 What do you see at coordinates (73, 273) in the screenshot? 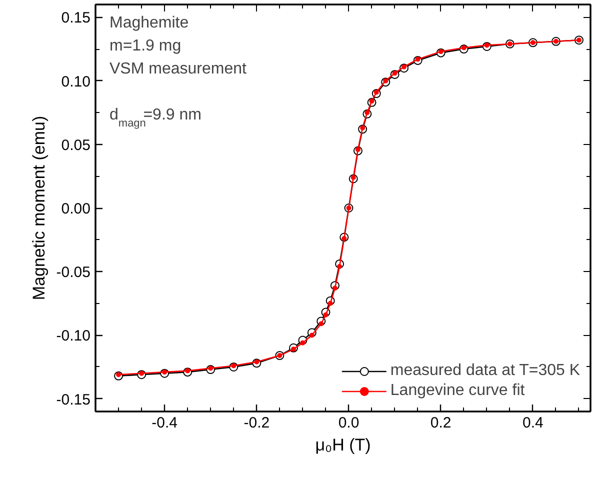
I see `y-tick-label: -0.05` at bounding box center [73, 273].